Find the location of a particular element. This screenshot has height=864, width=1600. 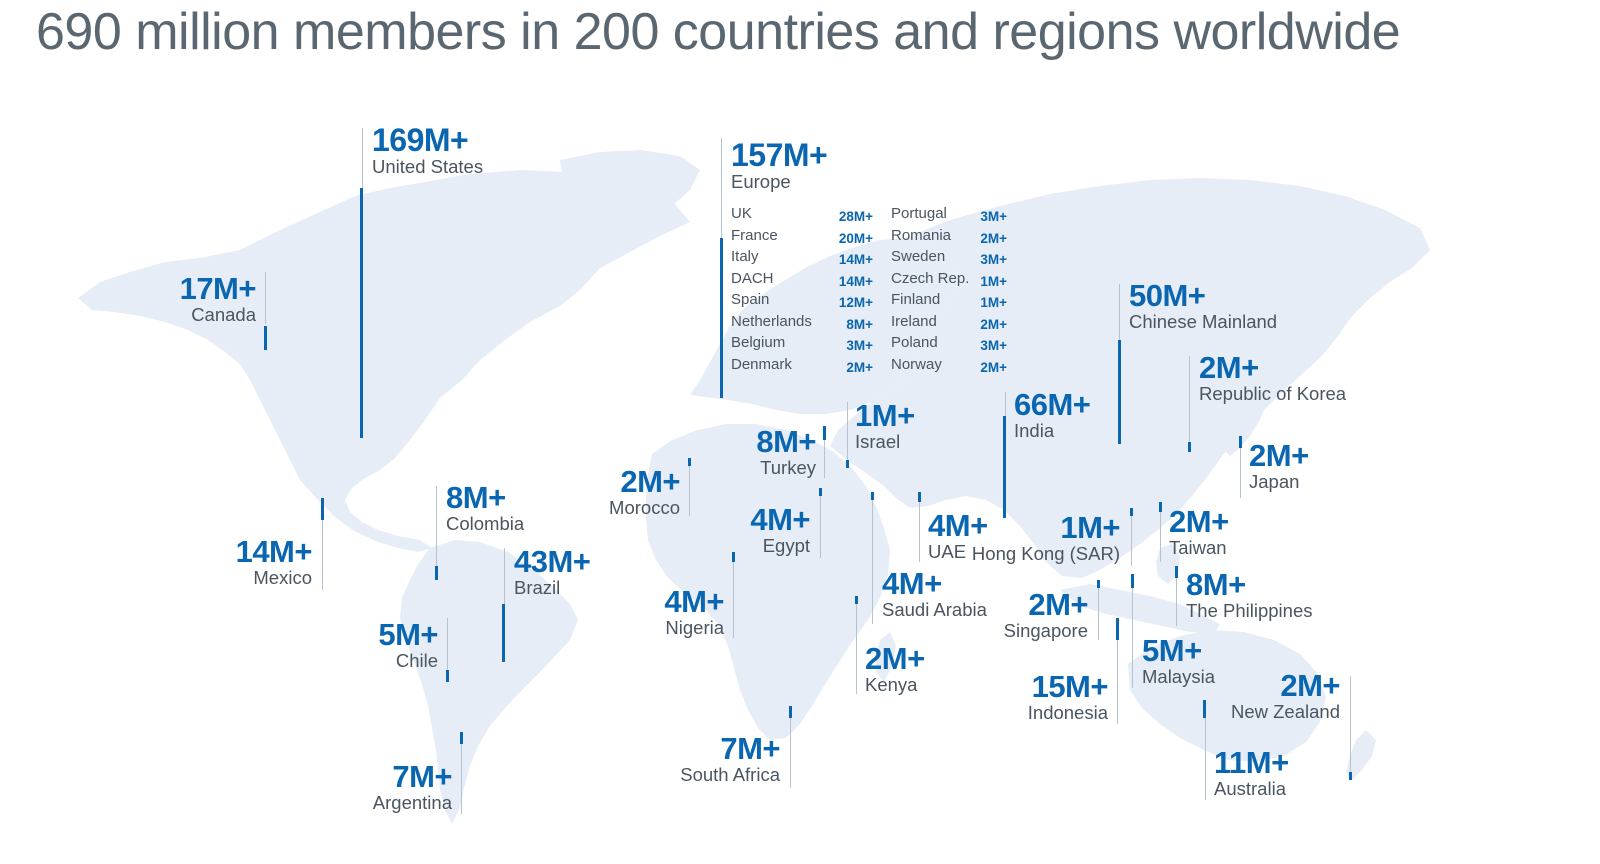

greenland-landmass is located at coordinates (630, 183).